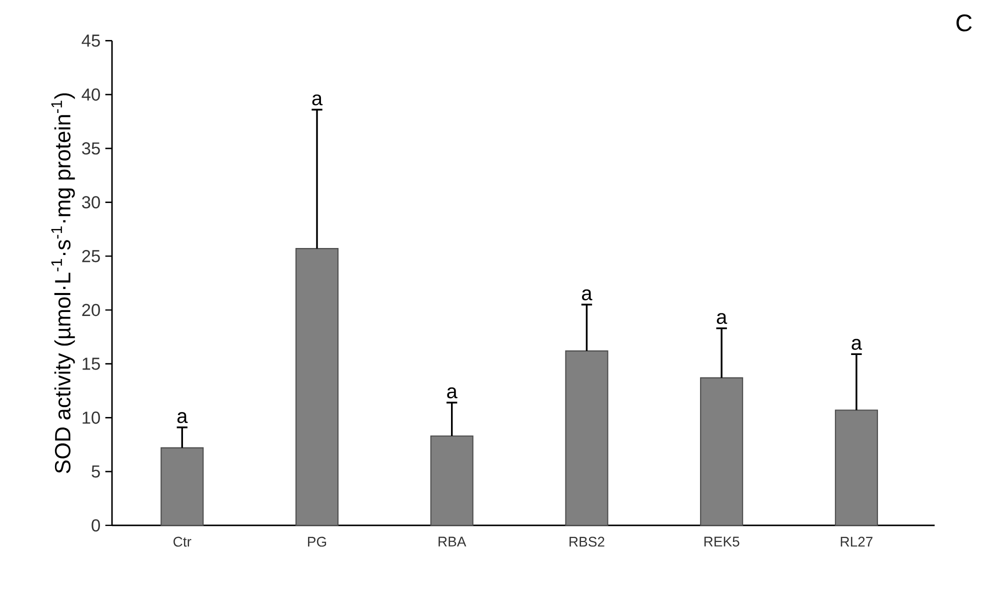 This screenshot has width=986, height=591. What do you see at coordinates (91, 364) in the screenshot?
I see `y-tick-label: 15` at bounding box center [91, 364].